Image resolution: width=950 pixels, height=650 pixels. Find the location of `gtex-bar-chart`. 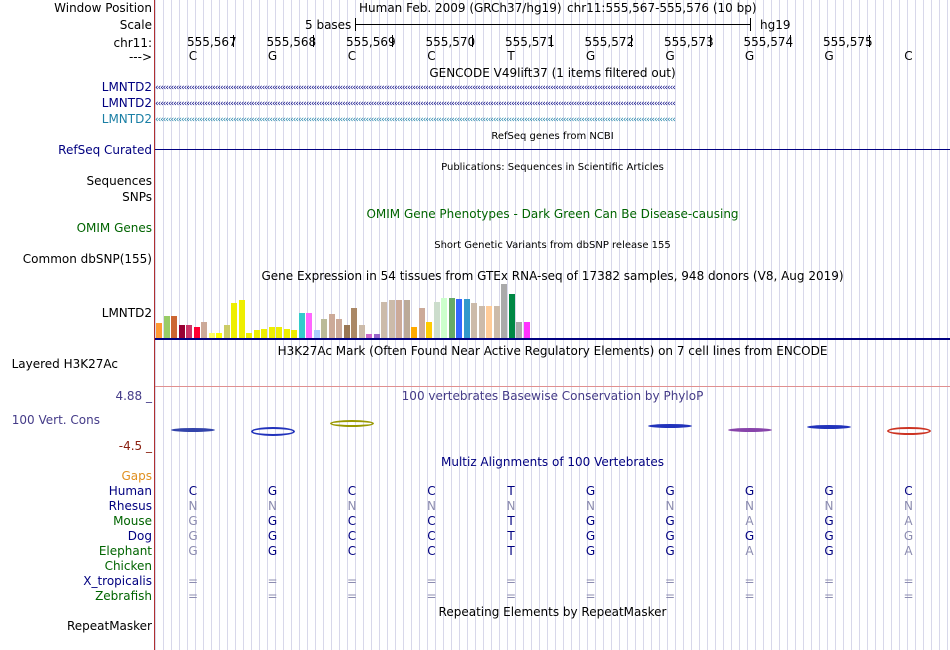

gtex-bar-chart is located at coordinates (355, 311).